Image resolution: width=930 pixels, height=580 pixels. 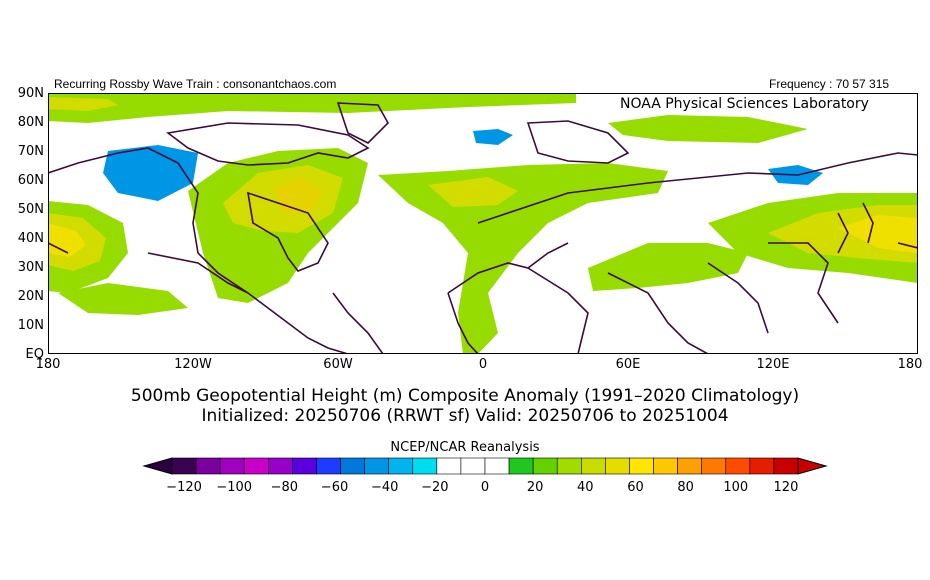 What do you see at coordinates (744, 104) in the screenshot?
I see `credit-label: NOAA Physical Sciences Laboratory` at bounding box center [744, 104].